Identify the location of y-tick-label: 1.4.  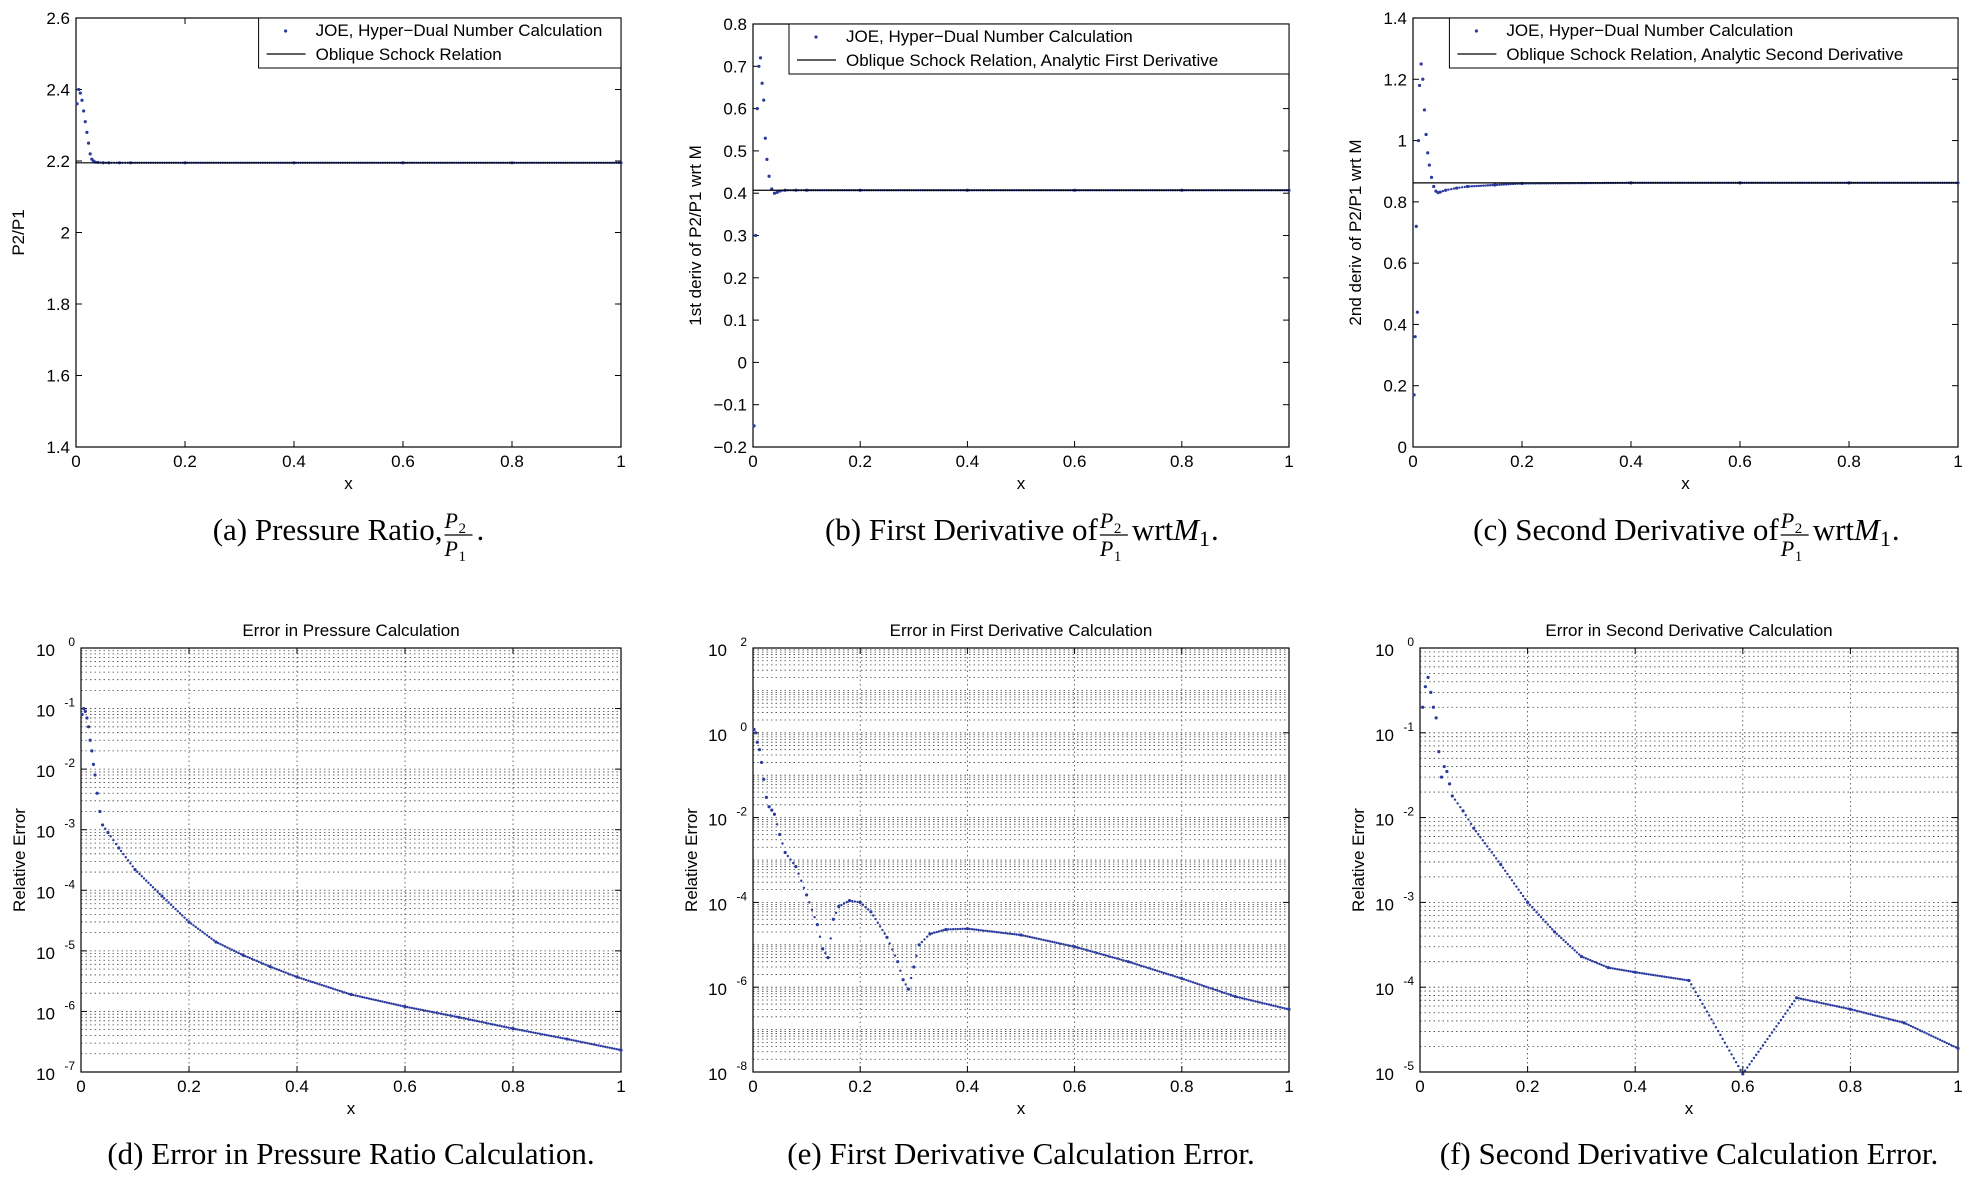
(58, 447).